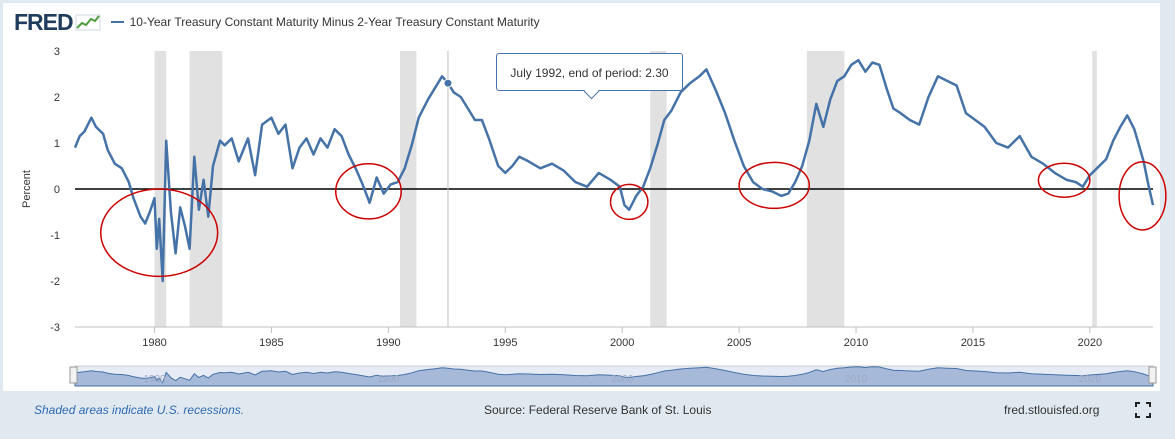 This screenshot has width=1175, height=439. I want to click on y-tick-label: -1, so click(55, 236).